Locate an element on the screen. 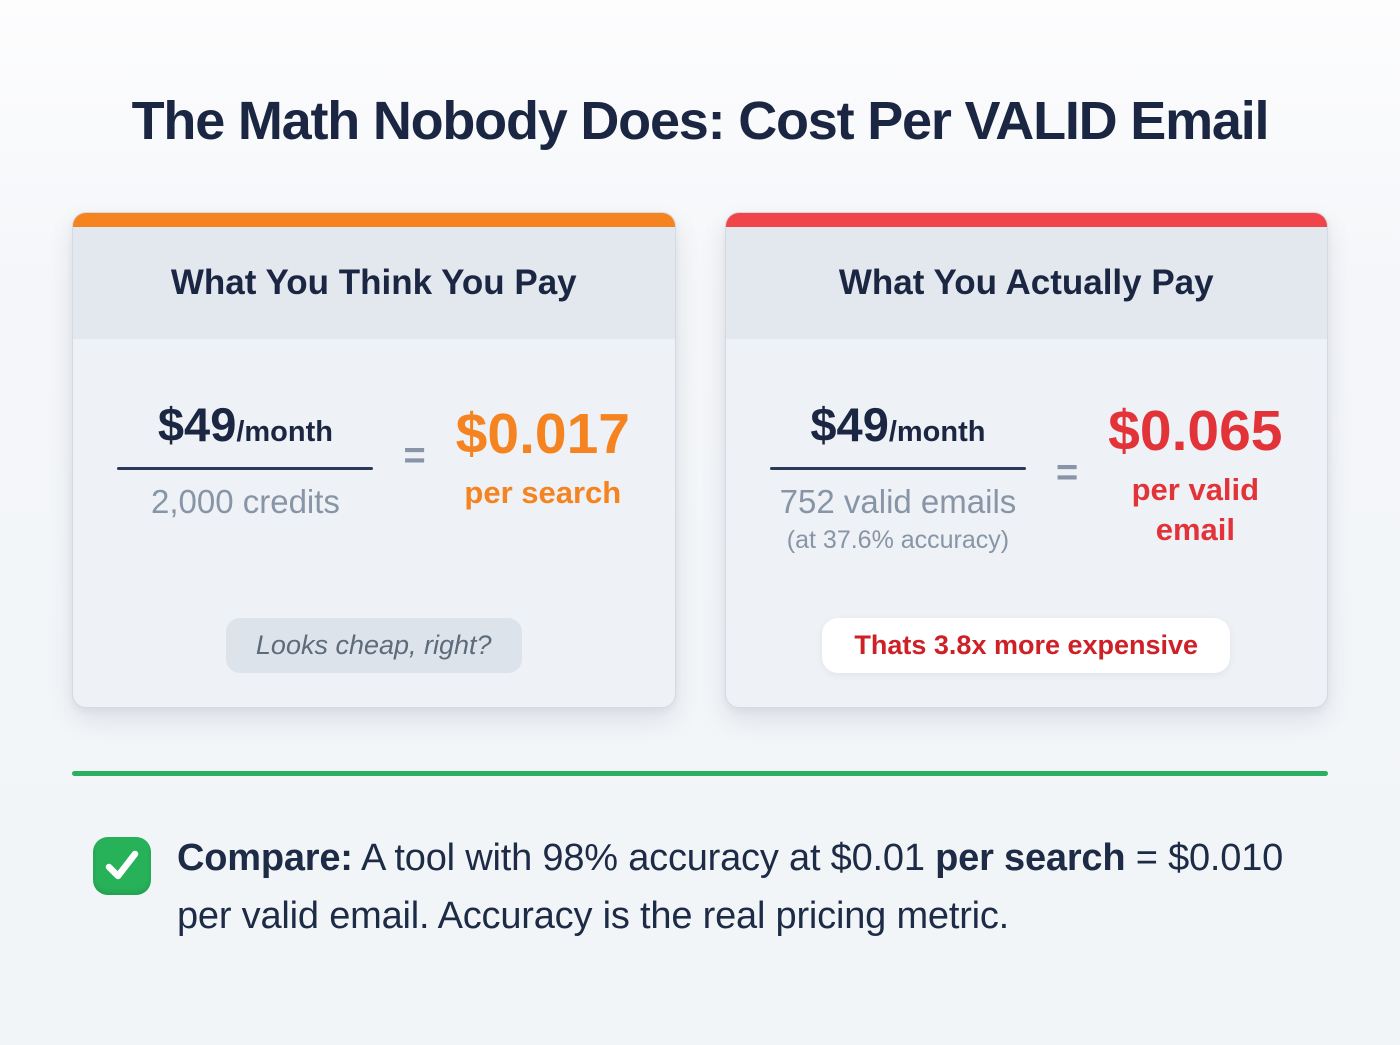 The height and width of the screenshot is (1045, 1400). compare-per-search: per search is located at coordinates (1030, 858).